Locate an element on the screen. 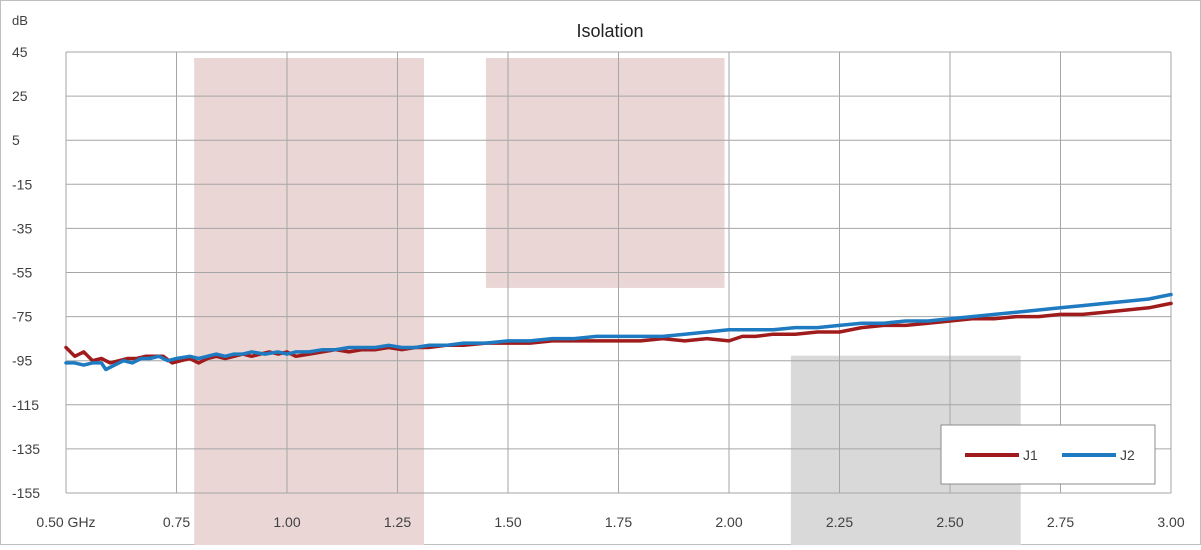  legend-label-j1: J1 is located at coordinates (1030, 455).